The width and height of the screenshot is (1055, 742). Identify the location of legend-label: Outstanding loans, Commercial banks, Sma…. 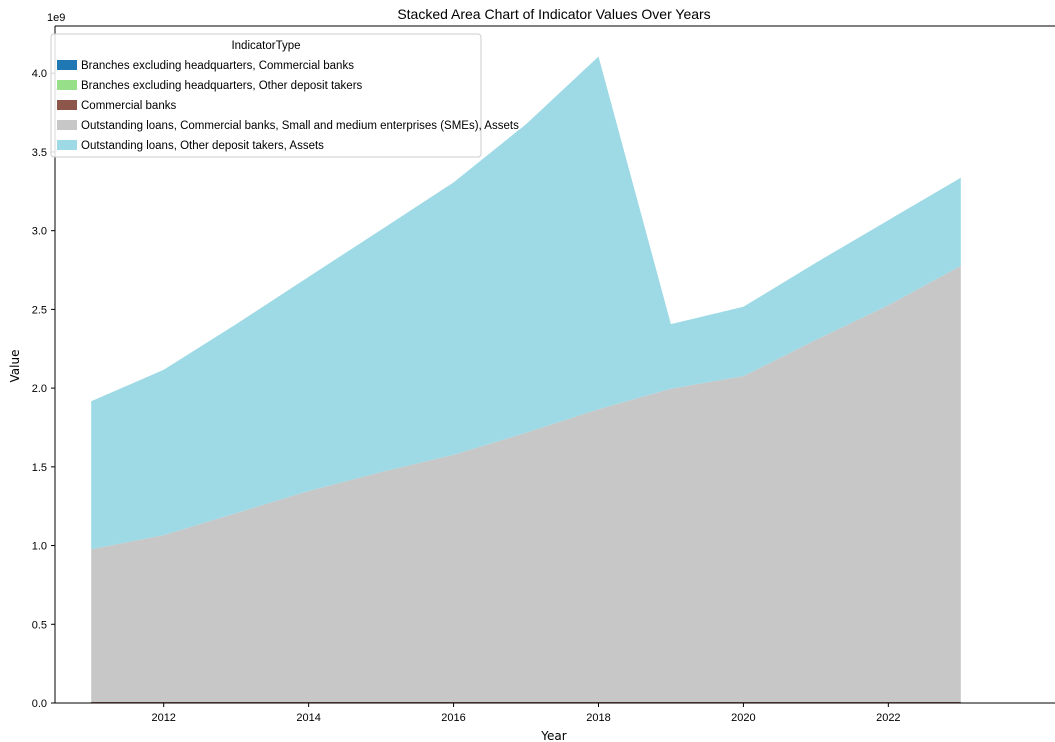
(300, 126).